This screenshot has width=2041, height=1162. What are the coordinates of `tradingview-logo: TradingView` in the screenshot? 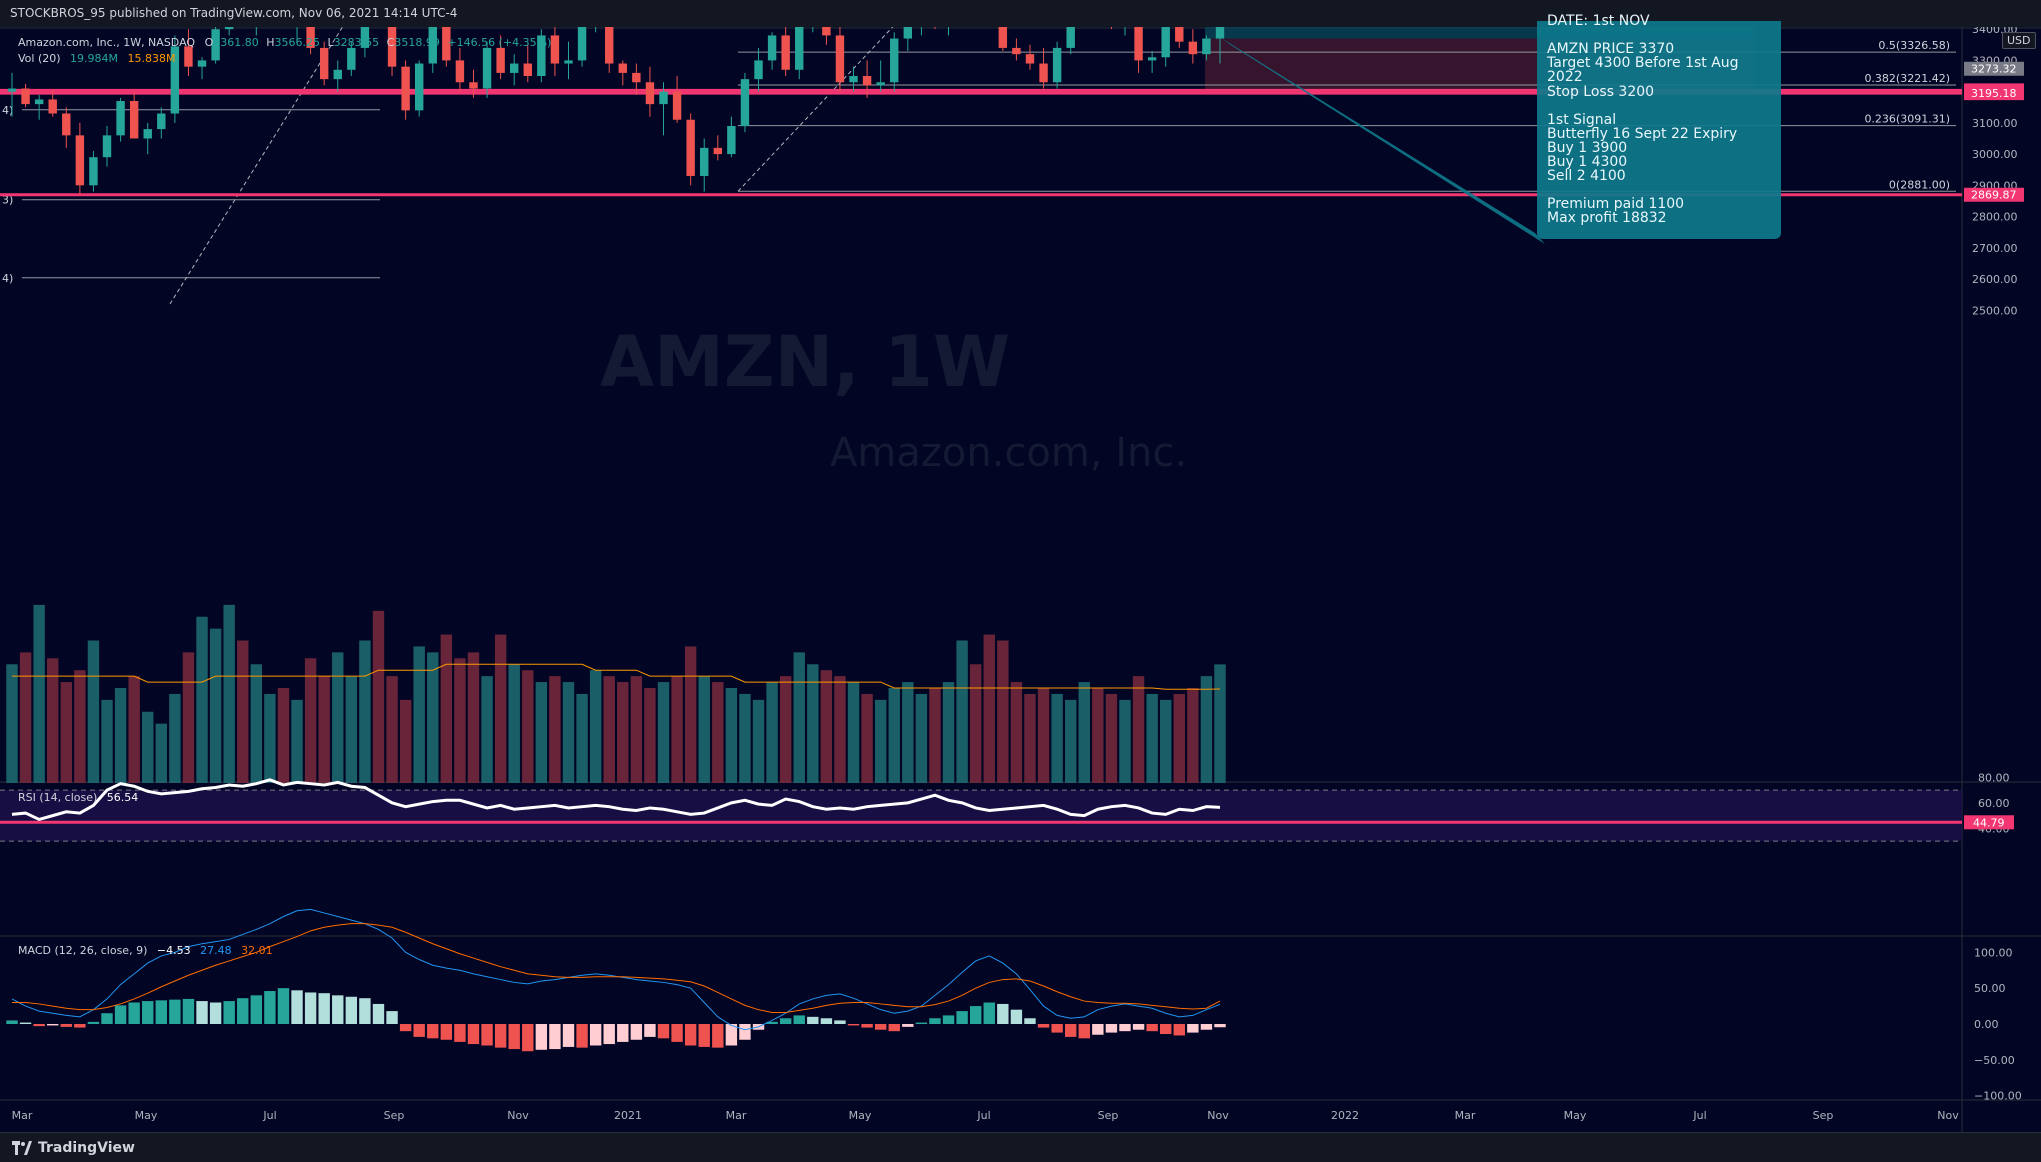 It's located at (73, 1148).